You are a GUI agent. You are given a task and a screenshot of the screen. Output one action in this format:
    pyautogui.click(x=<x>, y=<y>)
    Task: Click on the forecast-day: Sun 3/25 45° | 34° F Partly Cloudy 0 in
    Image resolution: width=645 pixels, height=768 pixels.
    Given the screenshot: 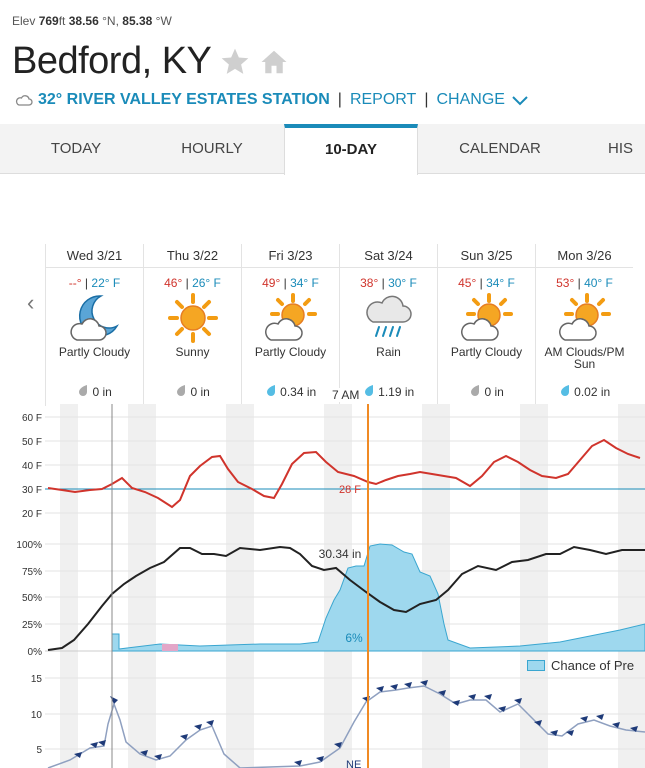 What is the action you would take?
    pyautogui.click(x=486, y=325)
    